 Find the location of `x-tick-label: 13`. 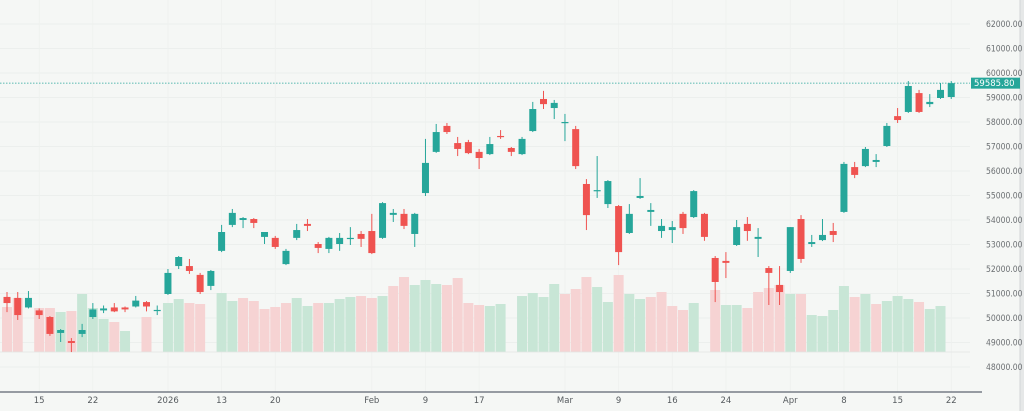

x-tick-label: 13 is located at coordinates (221, 401).